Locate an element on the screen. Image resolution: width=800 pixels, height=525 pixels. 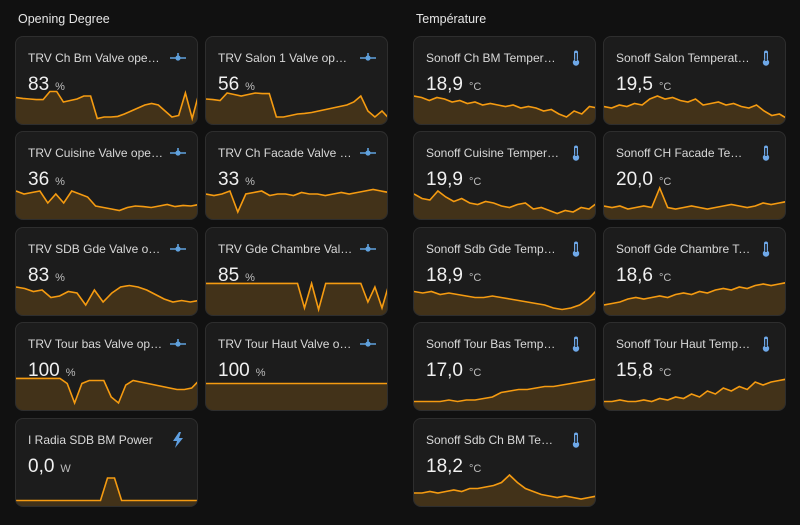
sensor-value-row: 85% is located at coordinates (236, 276).